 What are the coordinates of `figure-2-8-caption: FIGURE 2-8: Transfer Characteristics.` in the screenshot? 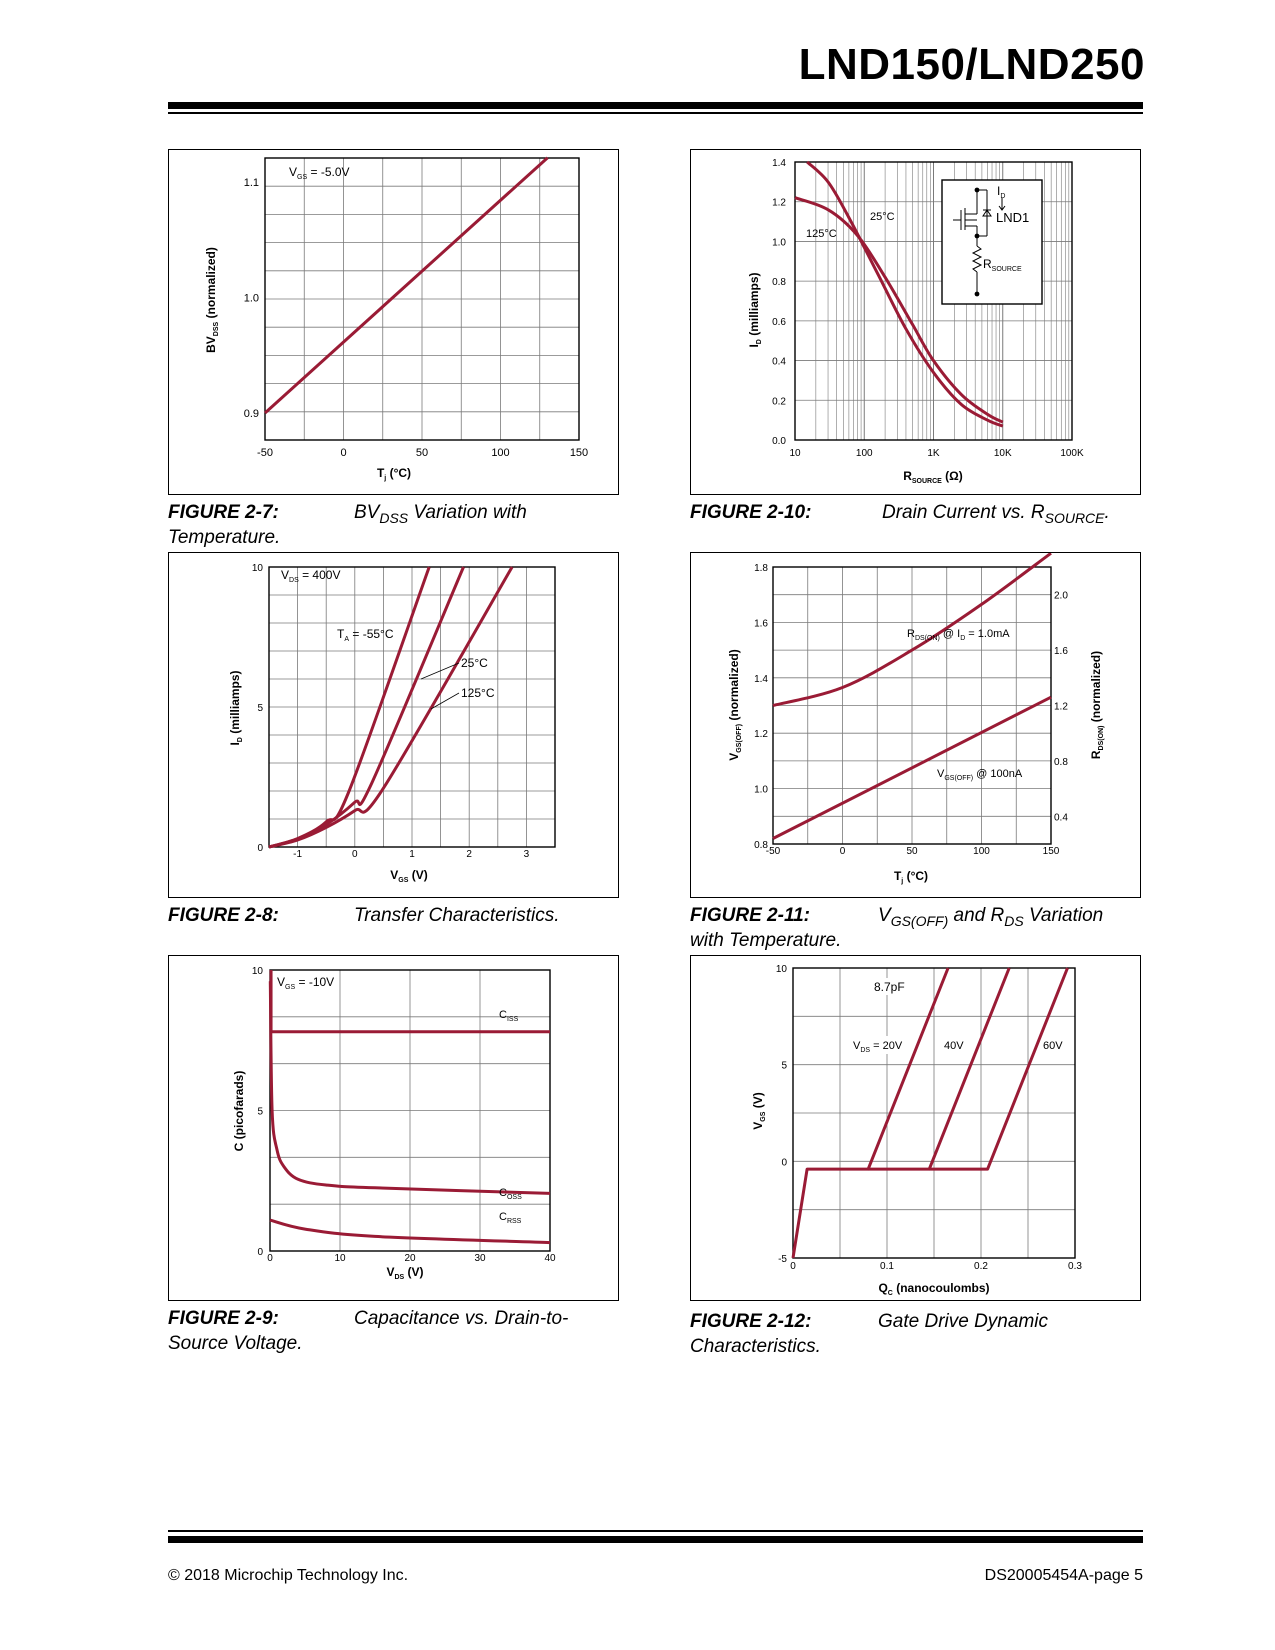 It's located at (392, 915).